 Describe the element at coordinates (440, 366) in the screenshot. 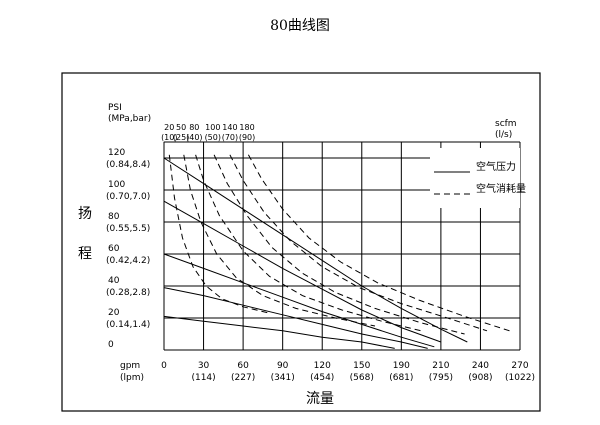

I see `x-tick-label: 210` at that location.